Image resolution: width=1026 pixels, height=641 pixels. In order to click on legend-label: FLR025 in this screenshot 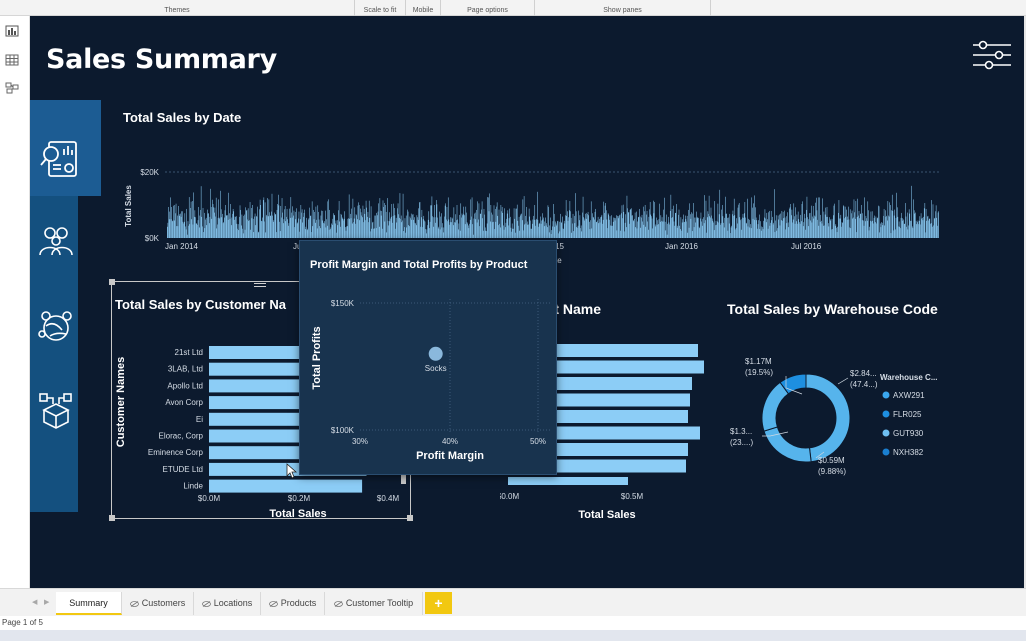, I will do `click(907, 414)`.